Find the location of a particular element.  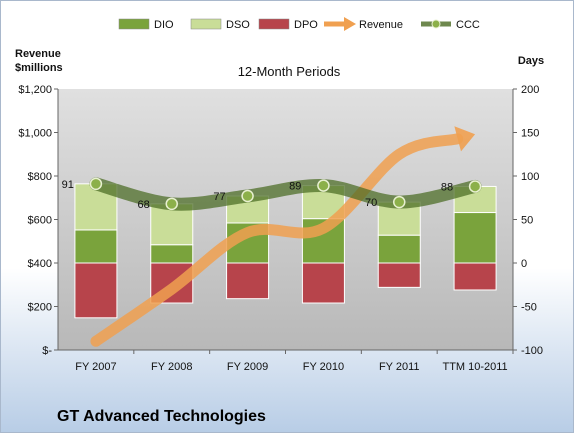

revenue-arrowhead is located at coordinates (465, 139).